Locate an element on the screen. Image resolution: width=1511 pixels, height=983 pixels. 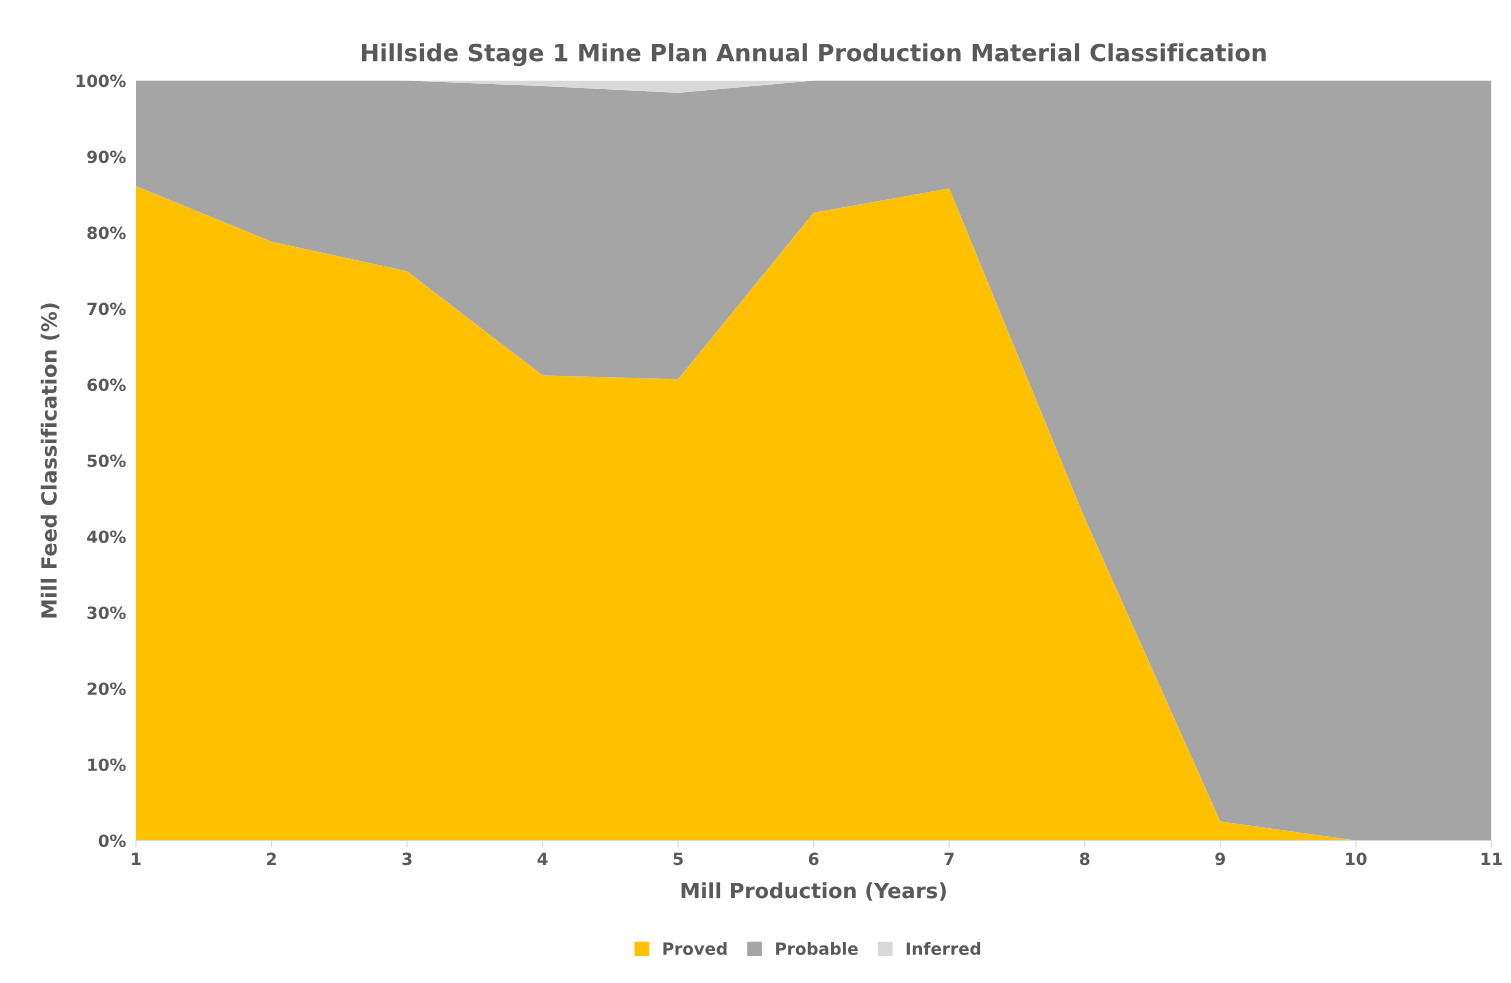
chart-title: Hillside Stage 1 Mine Plan Annual Production Material Classification is located at coordinates (813, 55).